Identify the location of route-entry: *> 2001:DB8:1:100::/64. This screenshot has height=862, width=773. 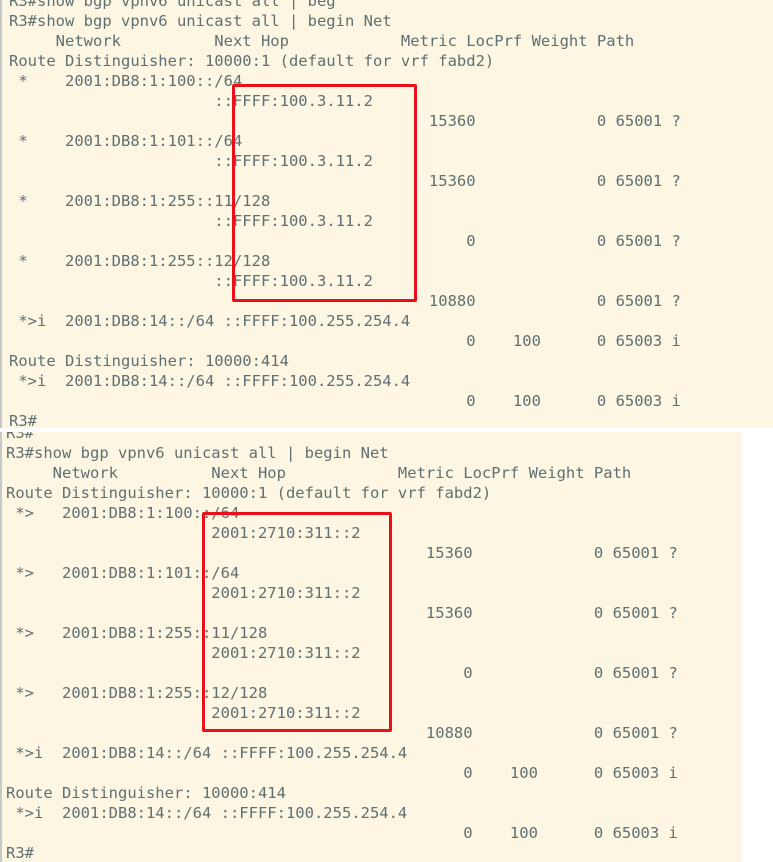
(123, 513).